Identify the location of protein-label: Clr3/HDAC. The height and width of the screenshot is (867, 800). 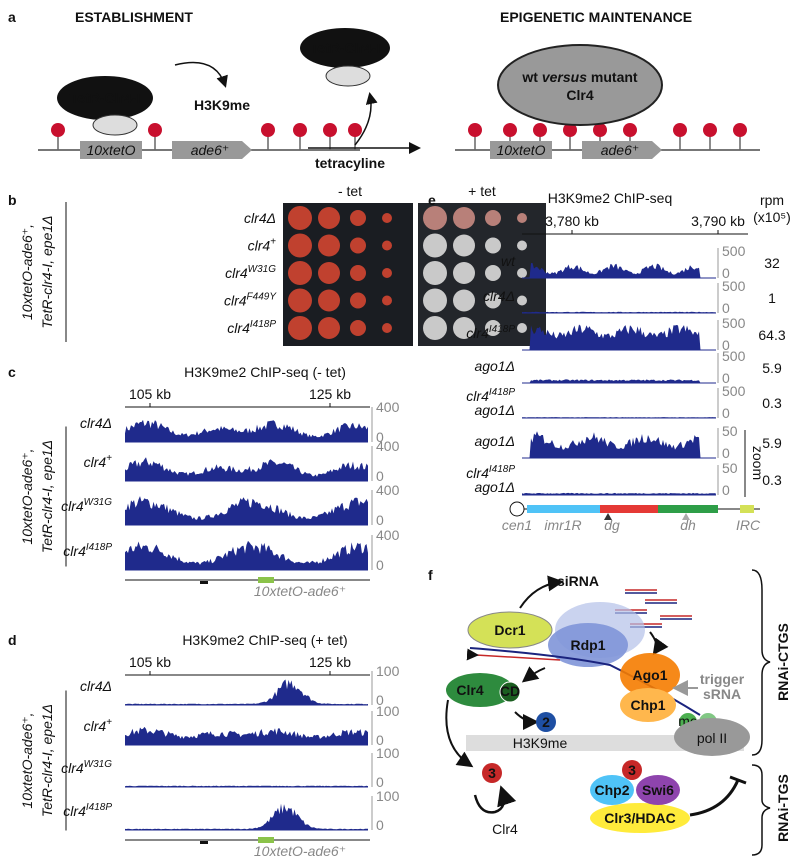
(640, 818).